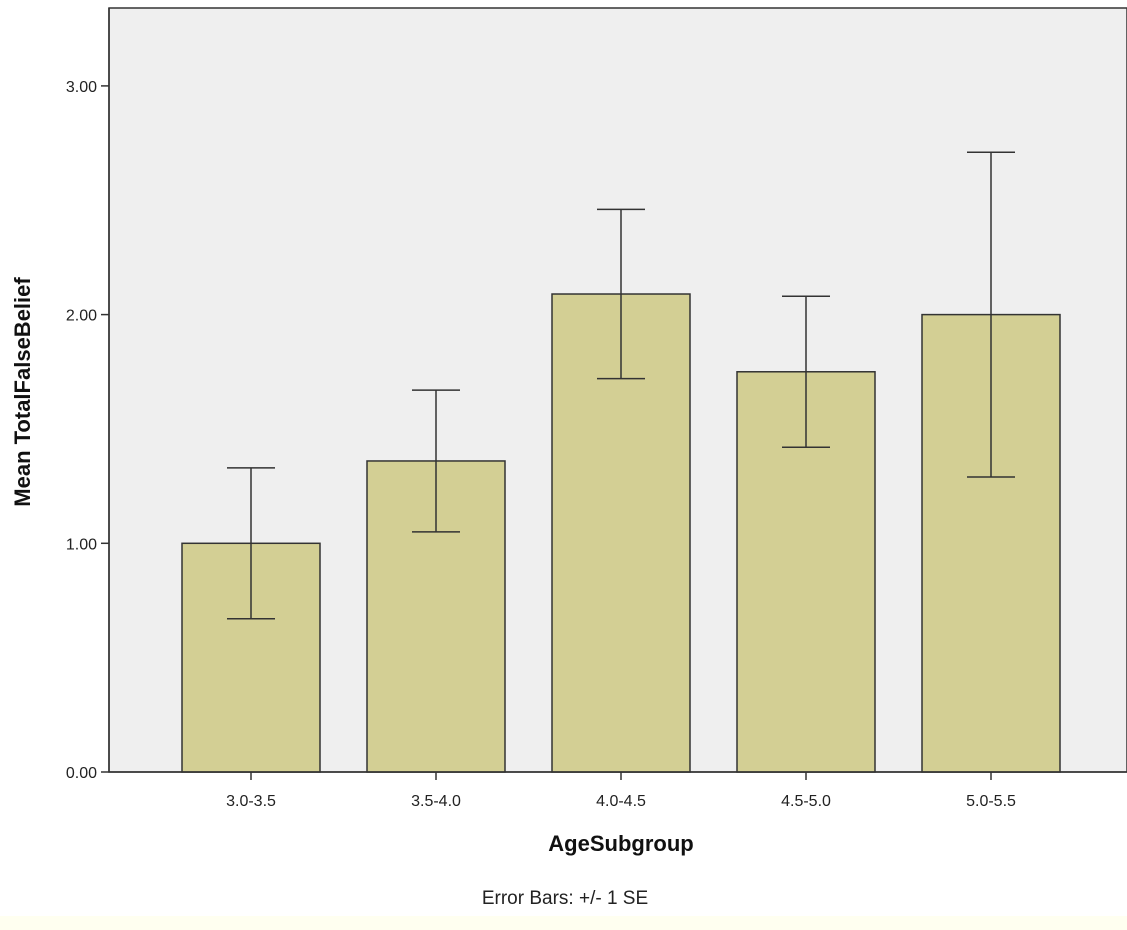 The image size is (1127, 930). I want to click on bar, so click(806, 572).